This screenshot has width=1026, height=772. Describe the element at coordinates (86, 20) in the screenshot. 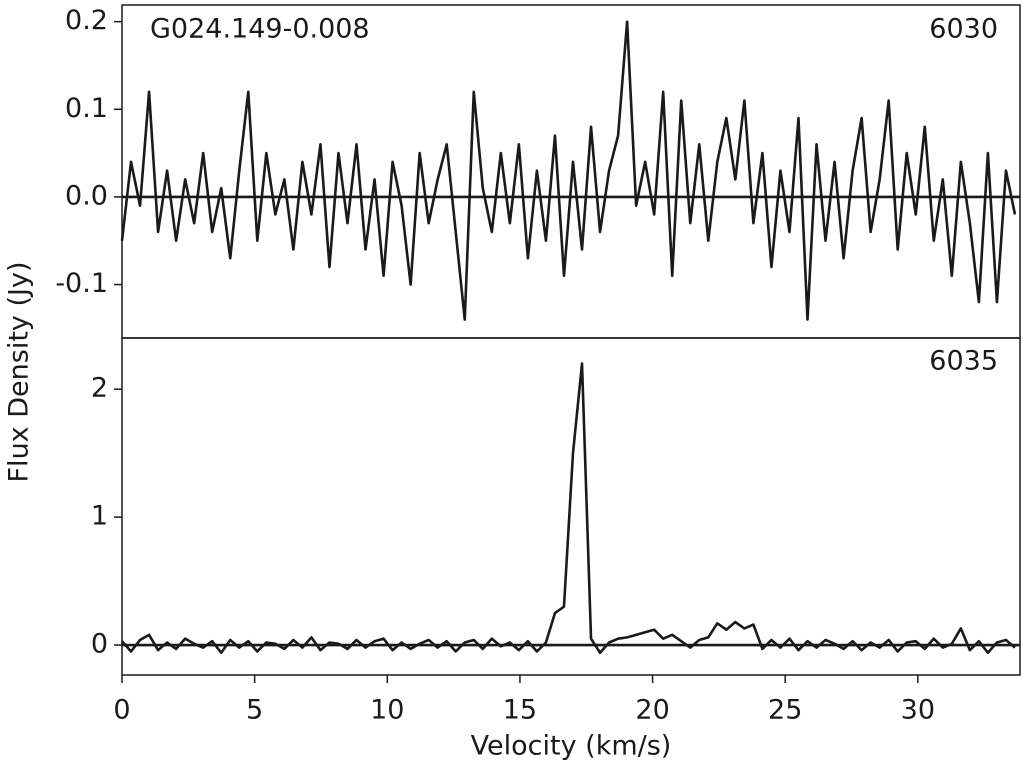

I see `y-tick-label: 0.2` at that location.